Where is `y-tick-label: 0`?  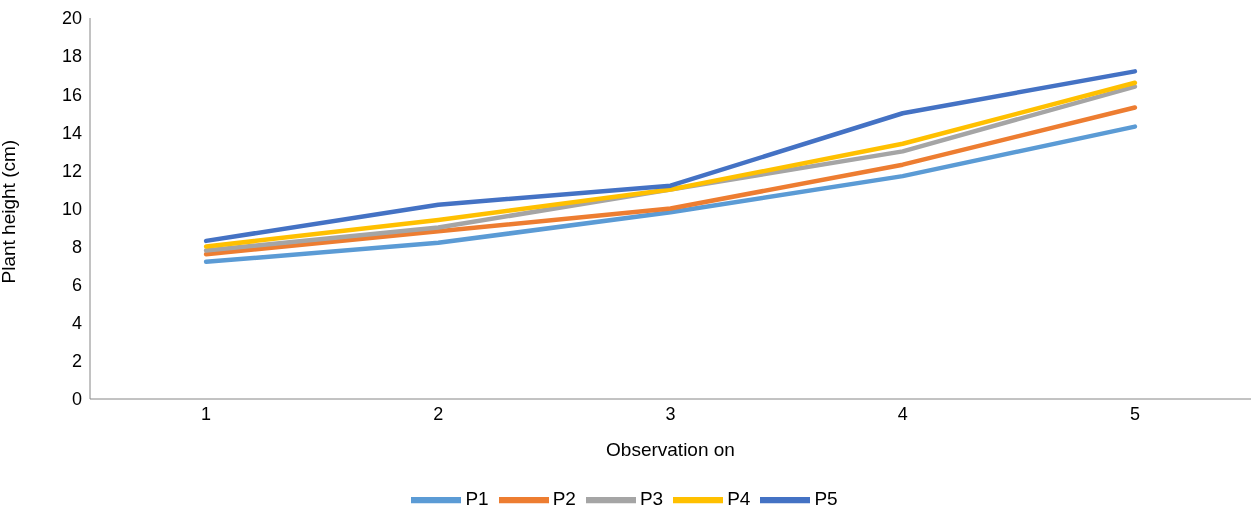 y-tick-label: 0 is located at coordinates (76, 399).